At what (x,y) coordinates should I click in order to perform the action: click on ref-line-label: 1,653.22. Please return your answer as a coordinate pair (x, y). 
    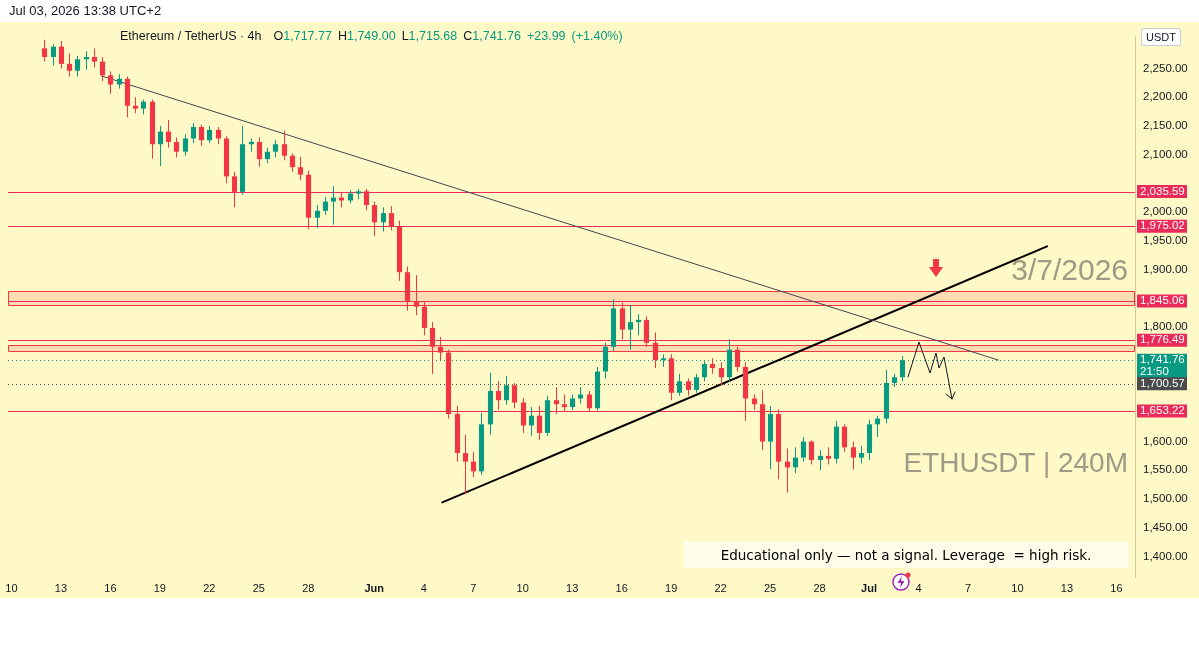
    Looking at the image, I should click on (1162, 410).